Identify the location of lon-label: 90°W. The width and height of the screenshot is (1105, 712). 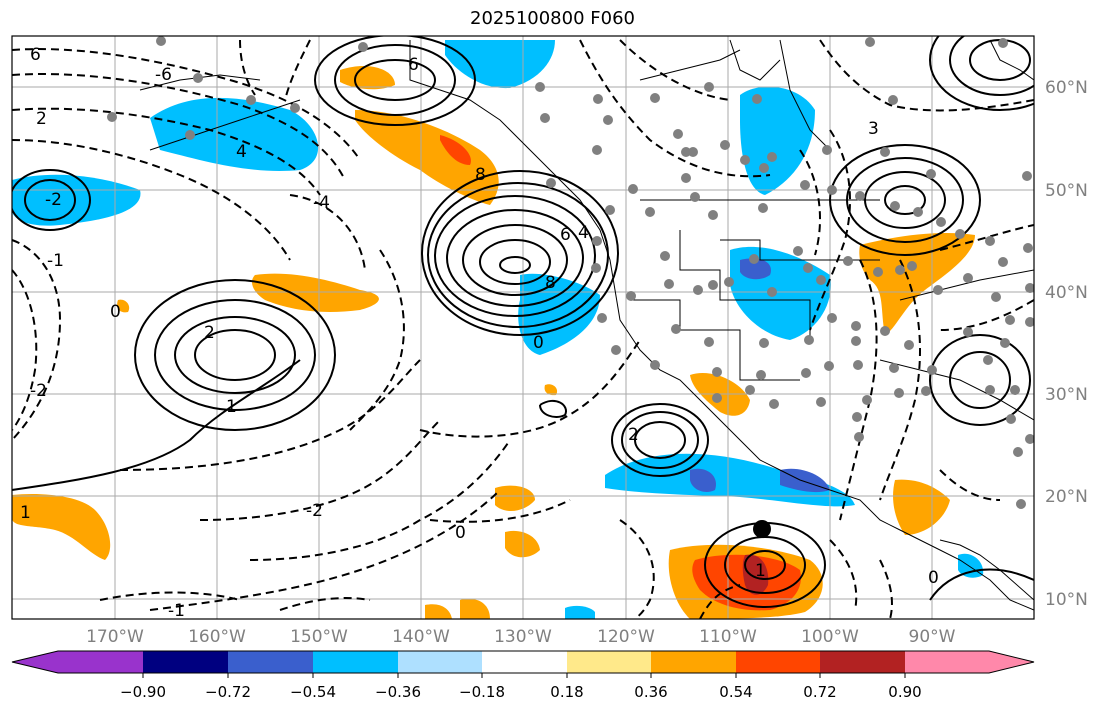
(932, 637).